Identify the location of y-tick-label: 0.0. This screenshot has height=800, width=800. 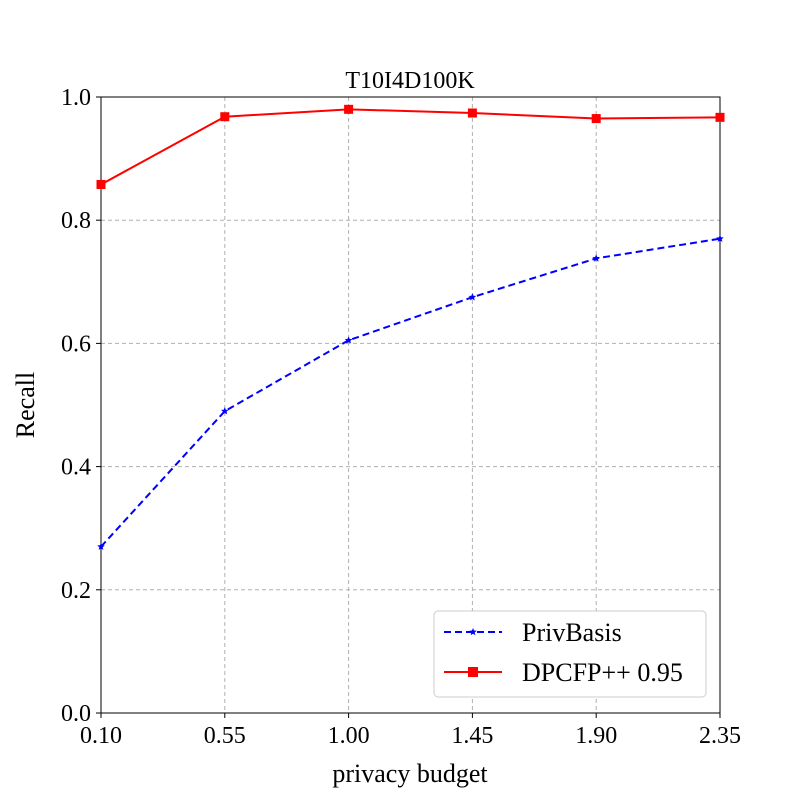
(76, 714).